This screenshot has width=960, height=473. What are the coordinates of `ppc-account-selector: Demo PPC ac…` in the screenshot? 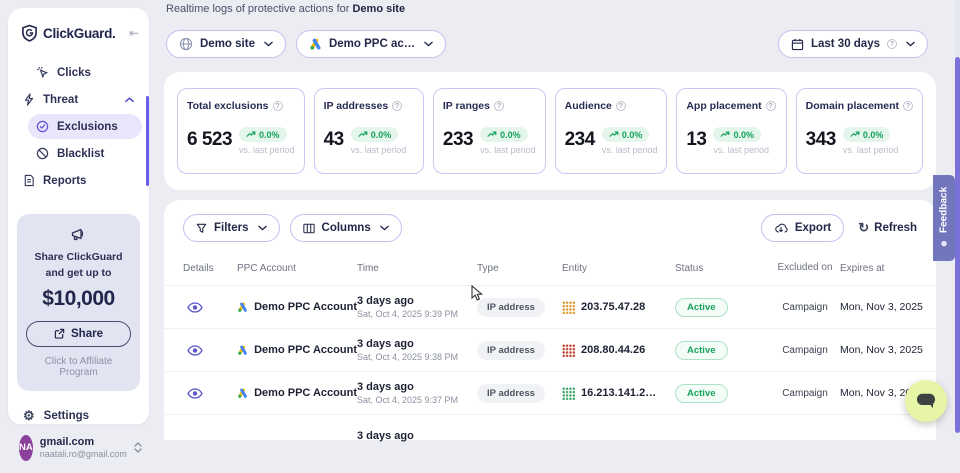 It's located at (371, 44).